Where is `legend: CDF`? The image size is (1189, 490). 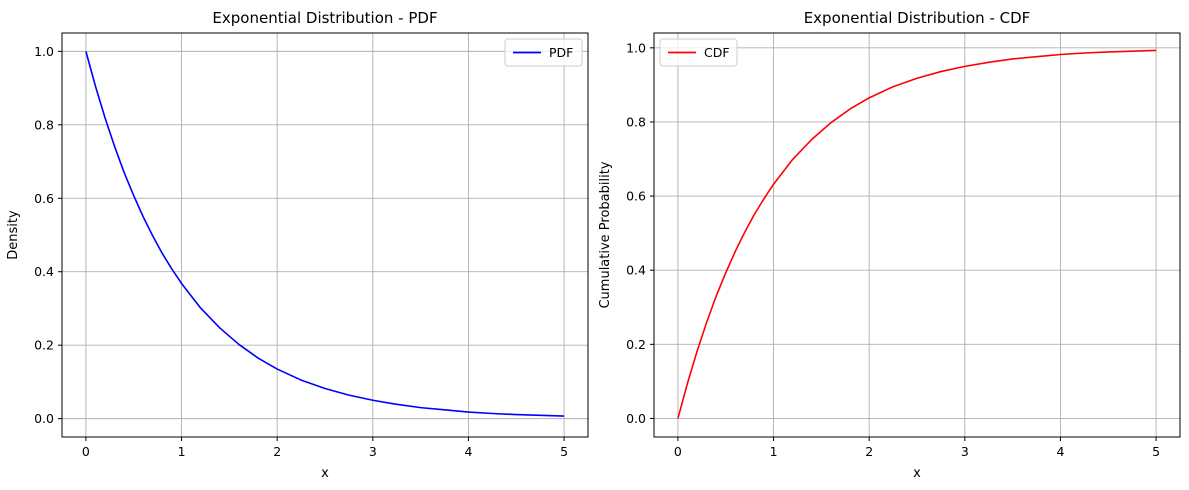 legend: CDF is located at coordinates (698, 52).